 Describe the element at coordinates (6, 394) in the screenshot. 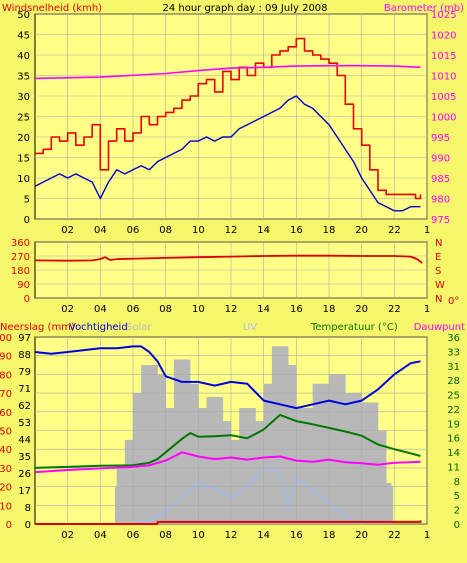

I see `rain-y-tick: 70` at that location.